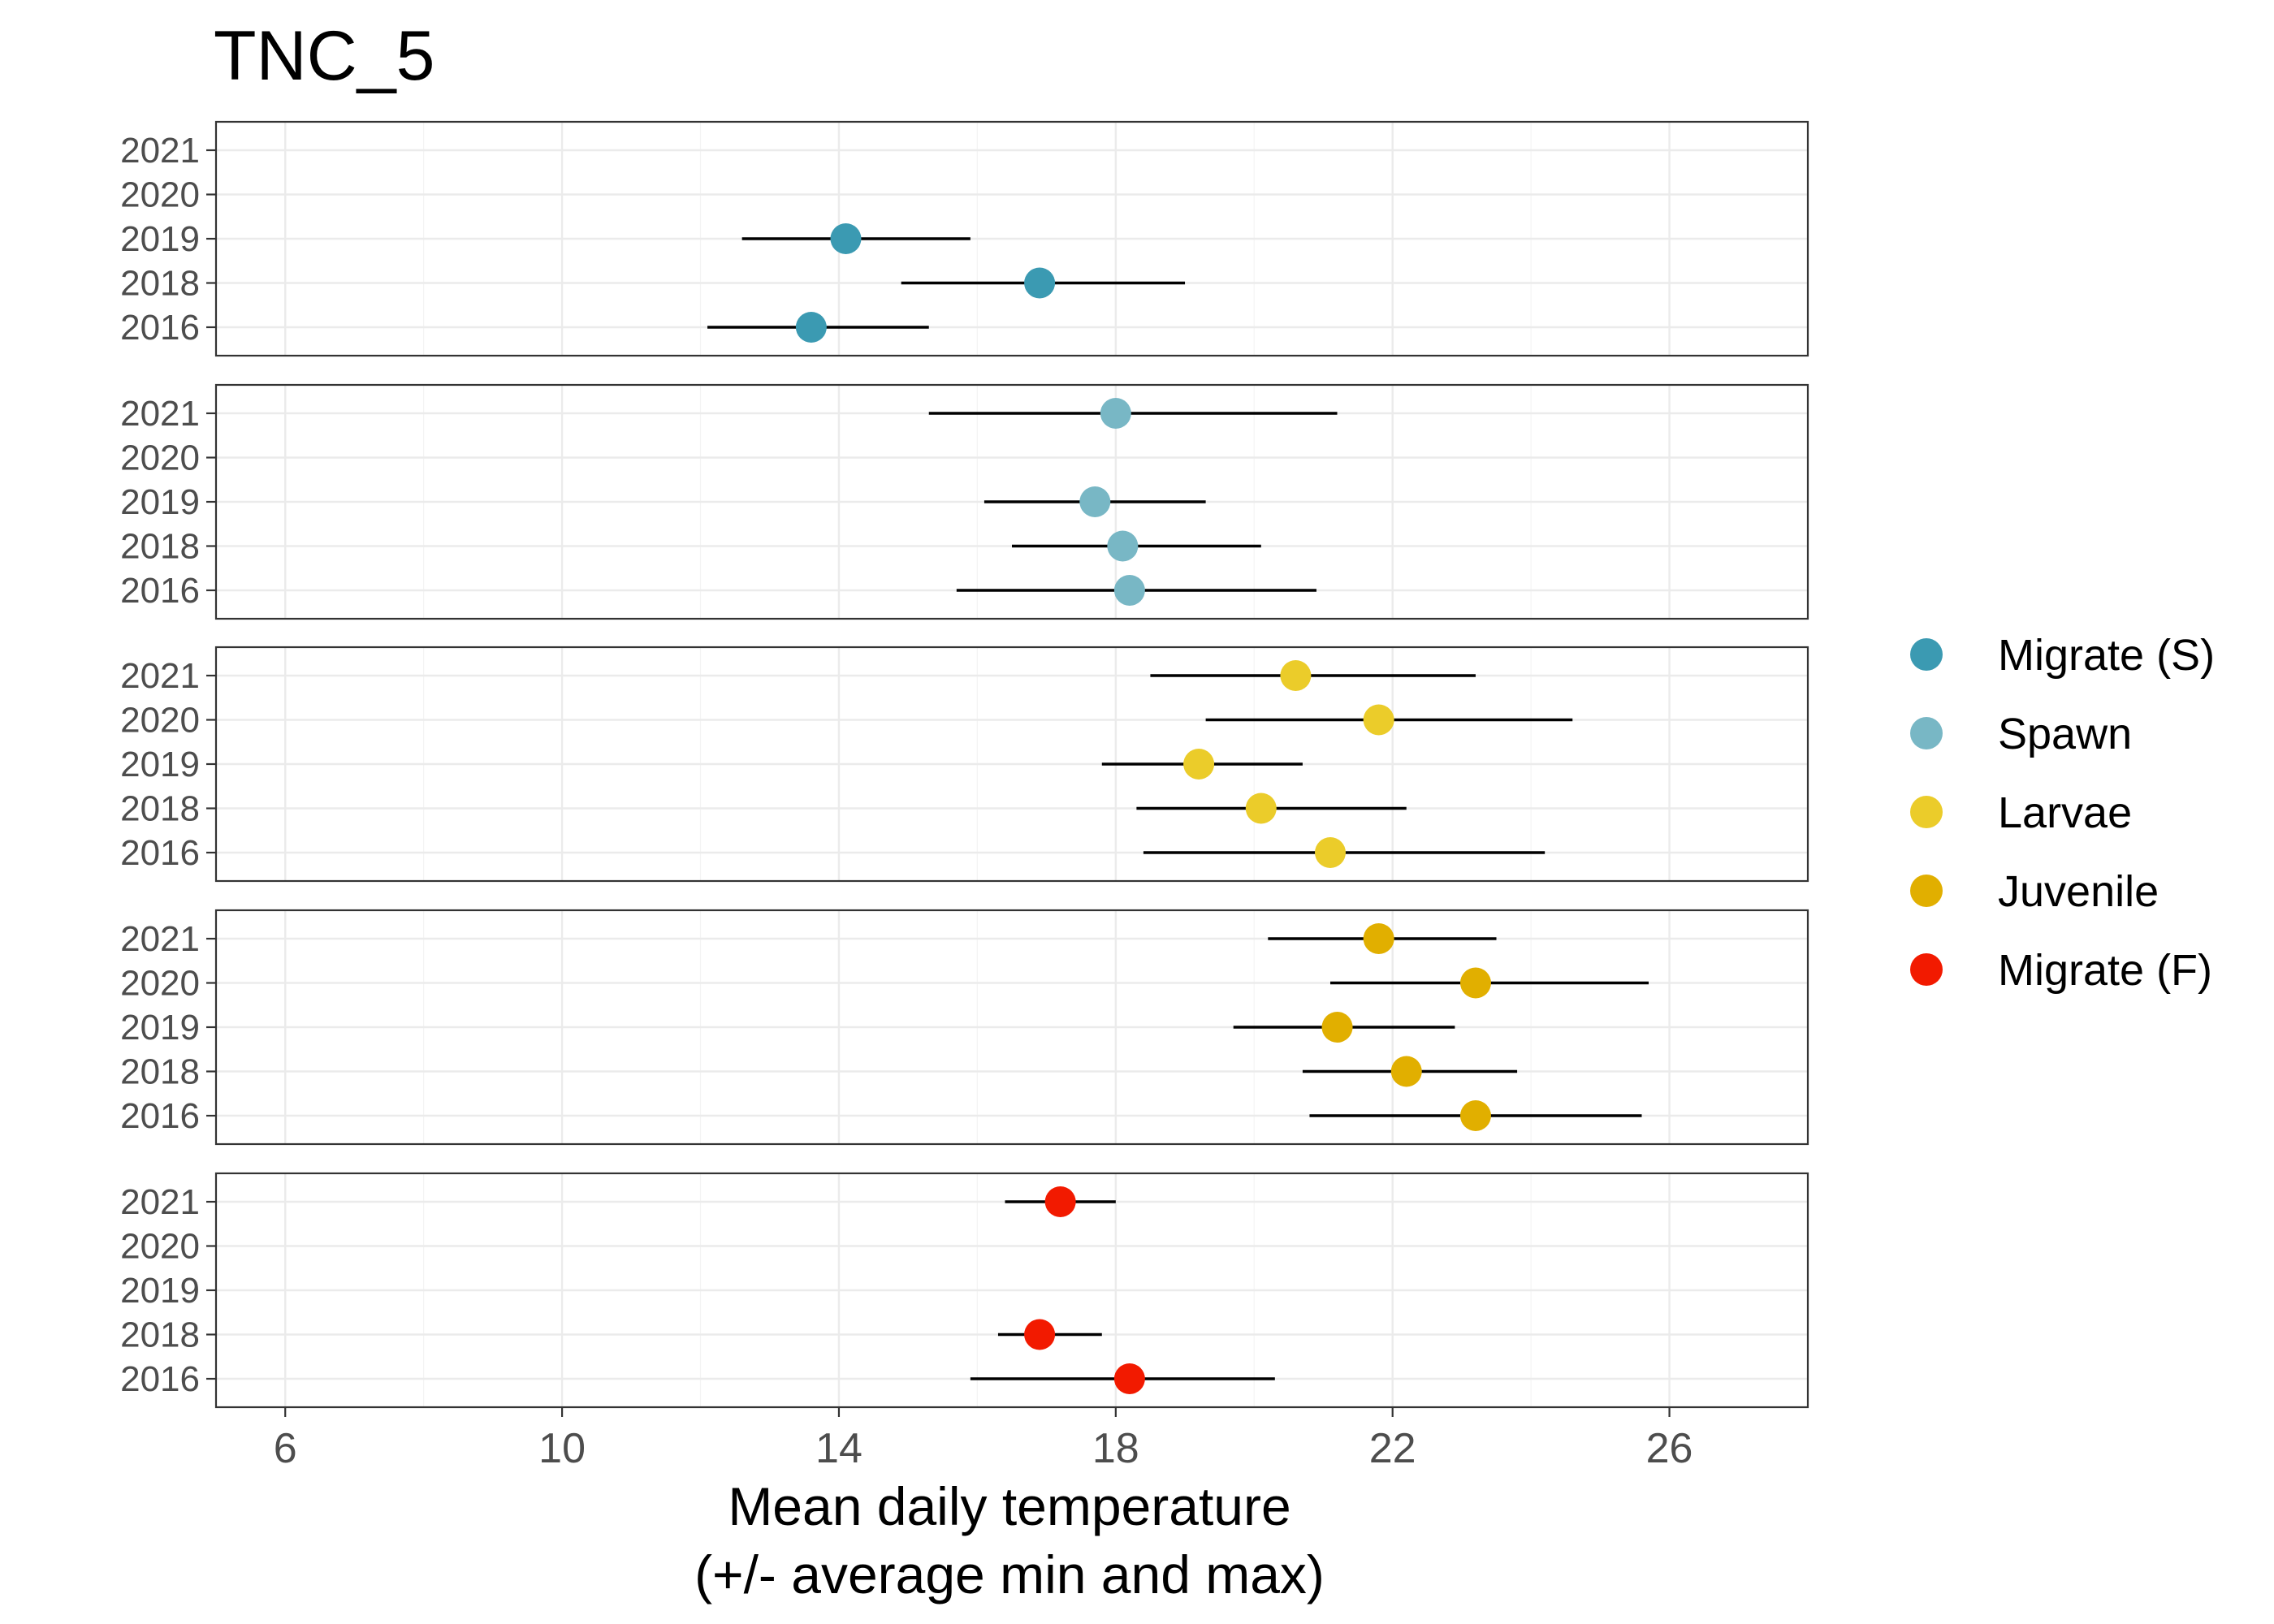  I want to click on x-tick-label: 26, so click(1670, 1449).